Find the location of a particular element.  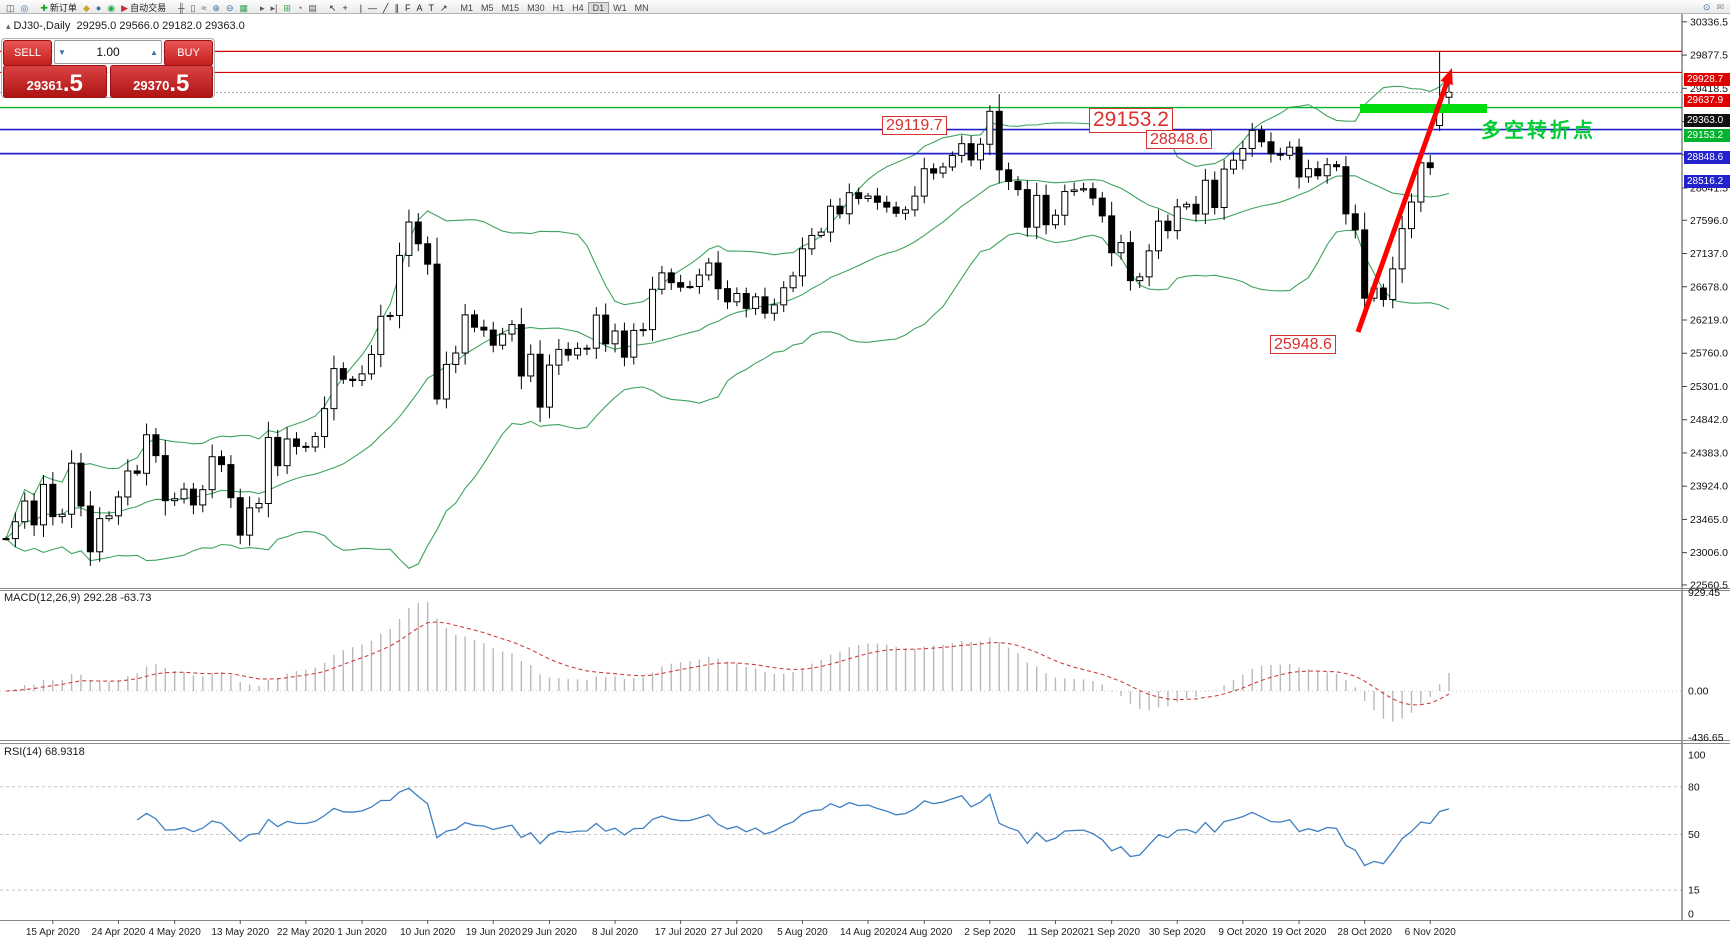

data-window-icon: ◎ is located at coordinates (25, 8).